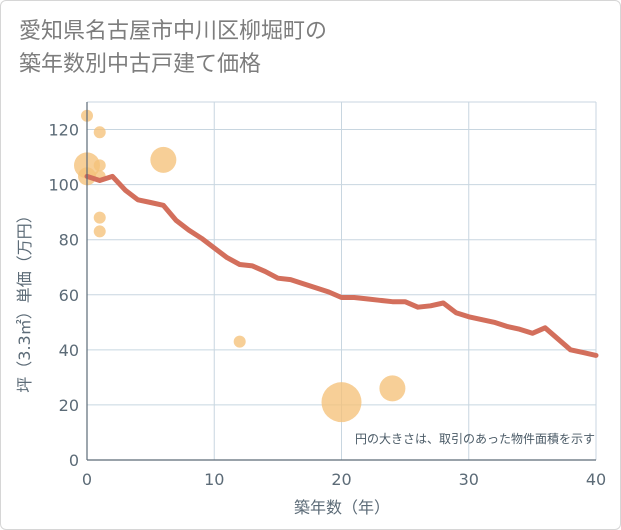 Image resolution: width=621 pixels, height=530 pixels. Describe the element at coordinates (173, 48) in the screenshot. I see `chart-title: 愛知県名古屋市中川区柳堀町の 築年数別中古戸建て価格` at that location.